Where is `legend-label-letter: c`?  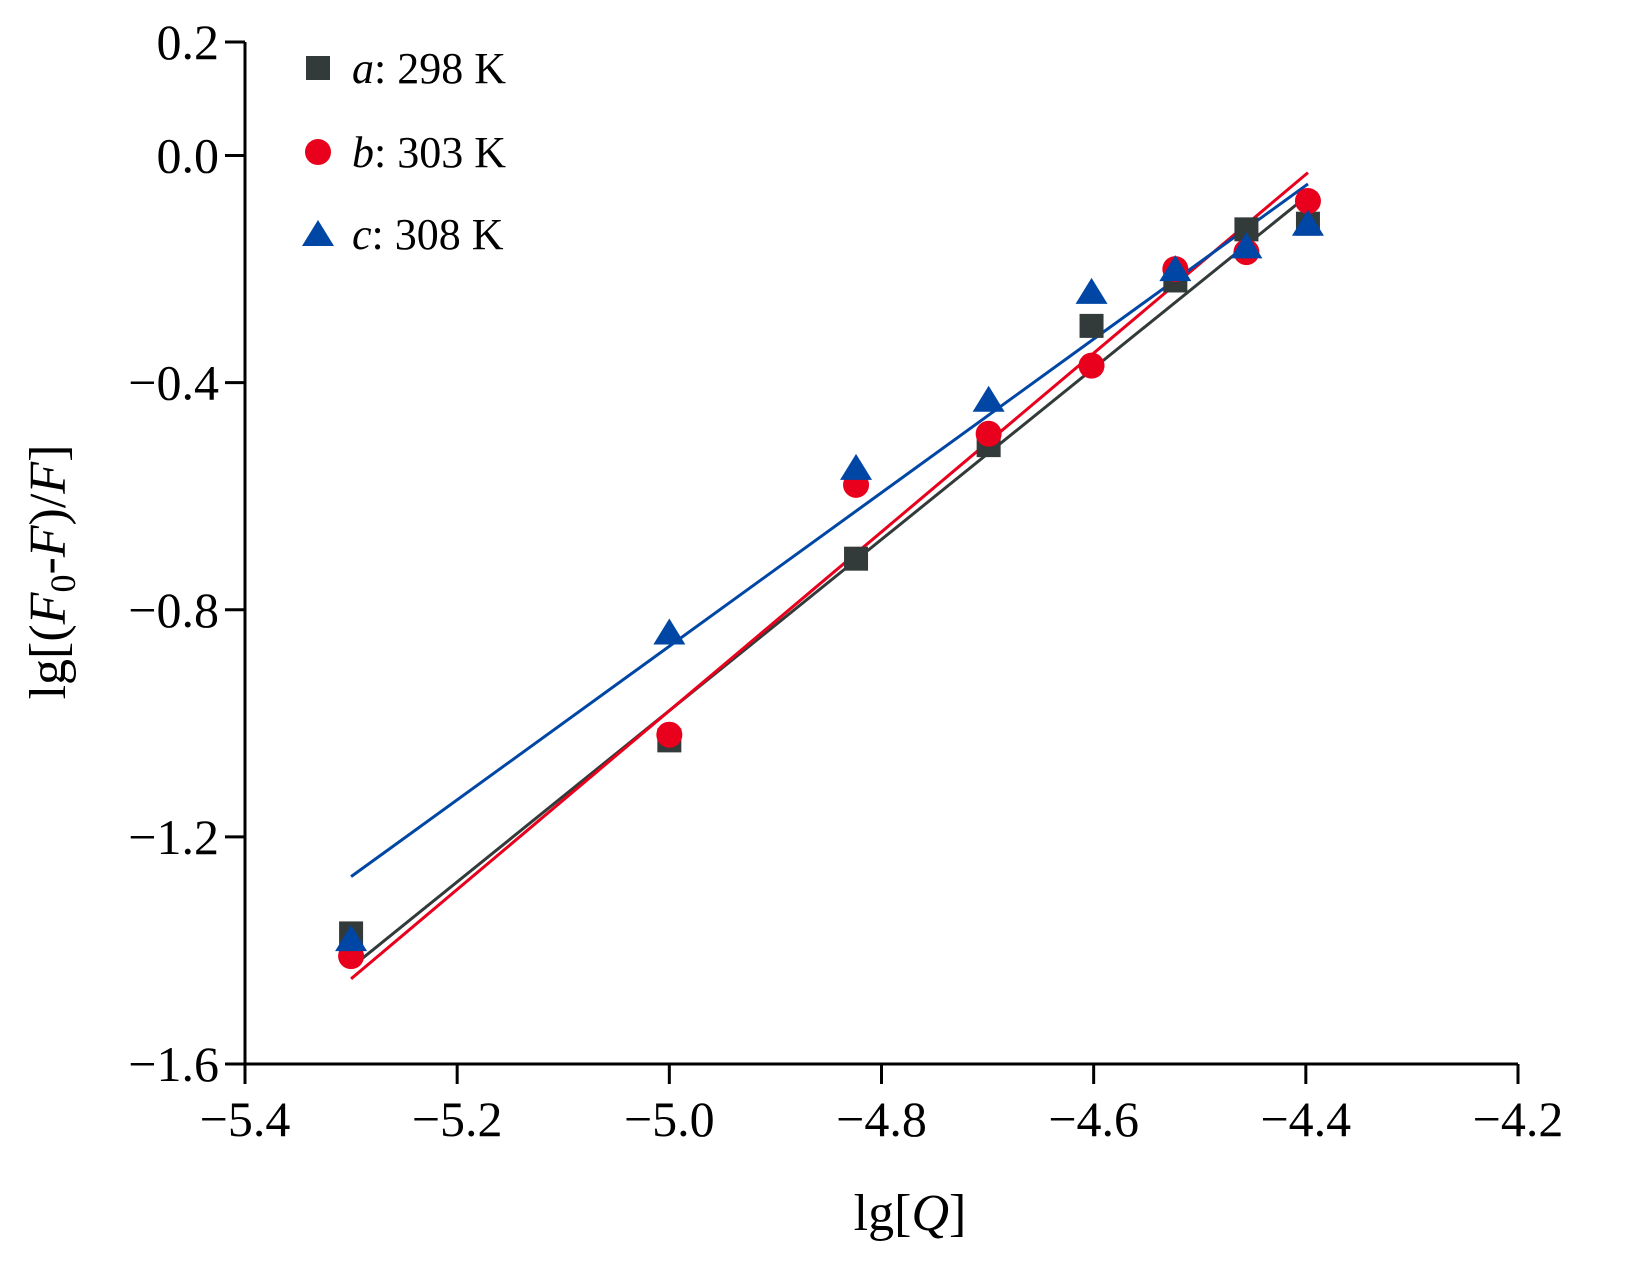 legend-label-letter: c is located at coordinates (362, 234).